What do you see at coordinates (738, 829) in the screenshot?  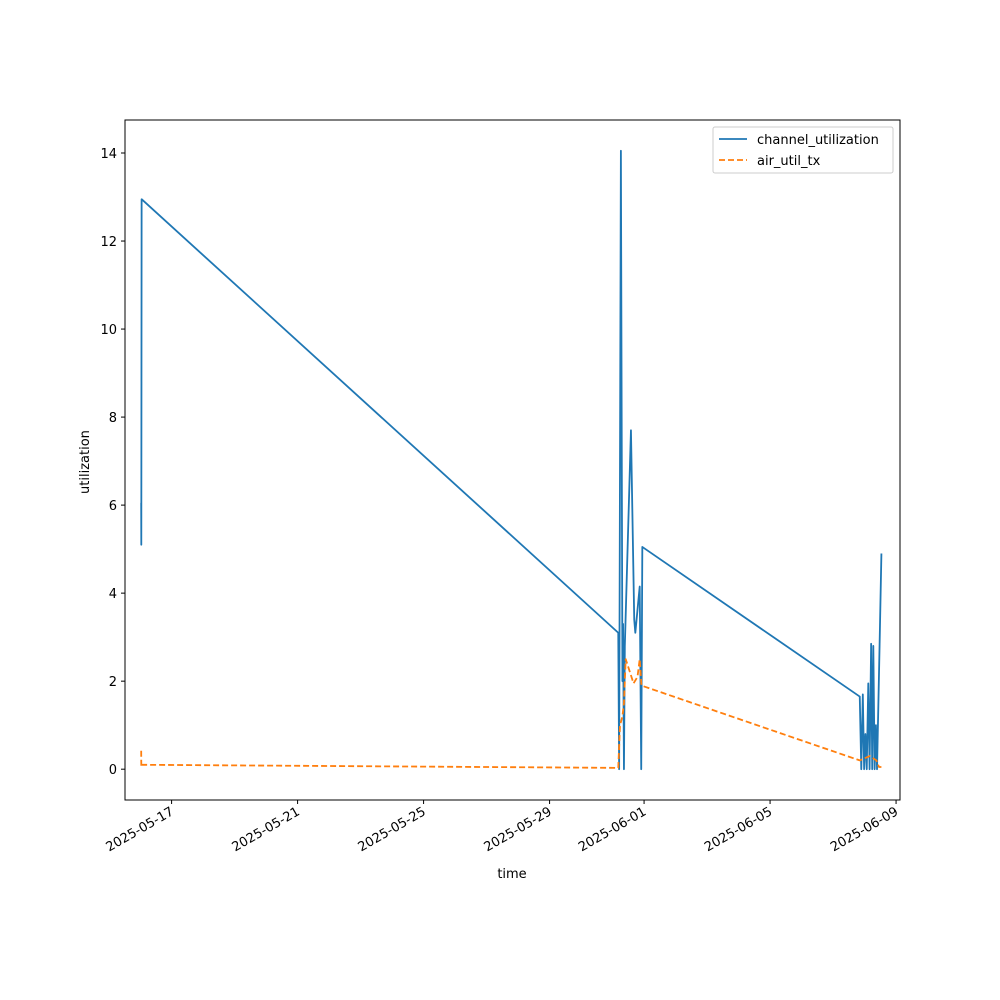 I see `x-tick-label: 2025-06-05` at bounding box center [738, 829].